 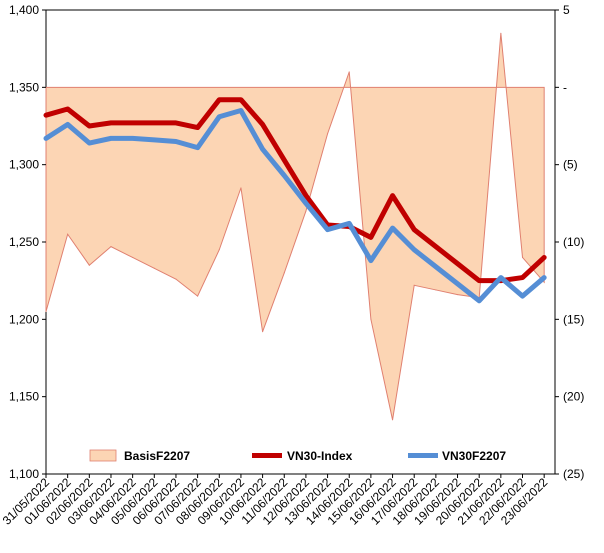 What do you see at coordinates (320, 456) in the screenshot?
I see `legend-label-vn30-index: VN30-Index` at bounding box center [320, 456].